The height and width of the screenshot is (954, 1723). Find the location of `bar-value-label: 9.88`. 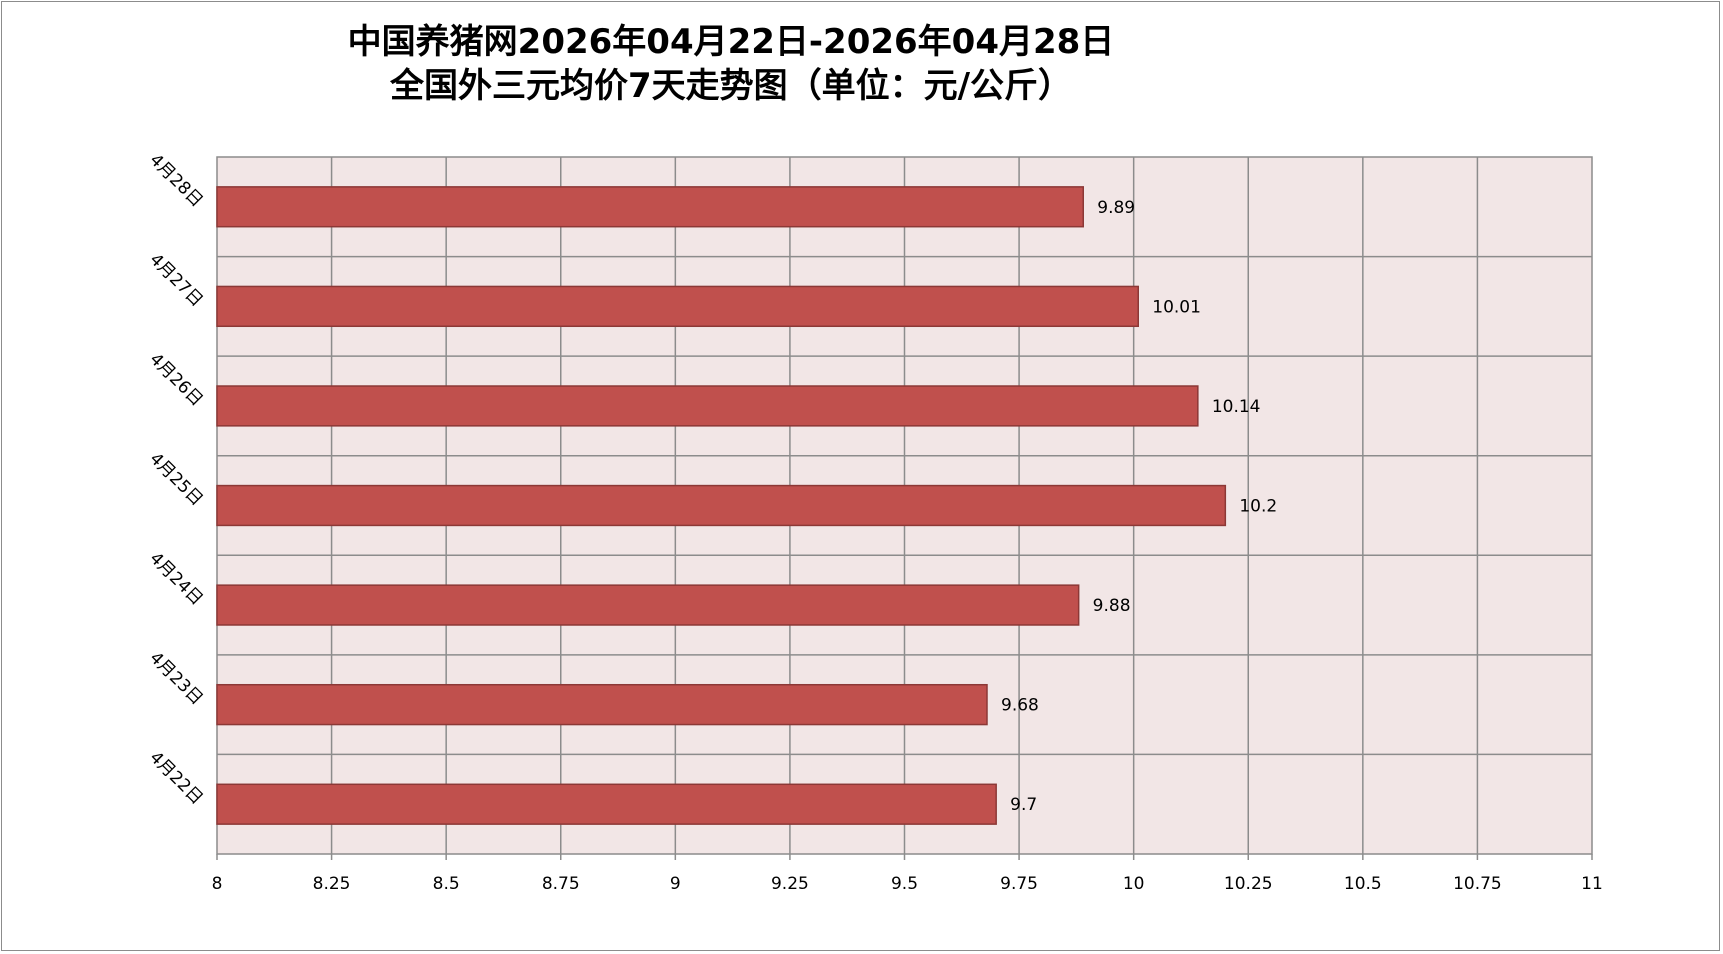

bar-value-label: 9.88 is located at coordinates (1112, 606).